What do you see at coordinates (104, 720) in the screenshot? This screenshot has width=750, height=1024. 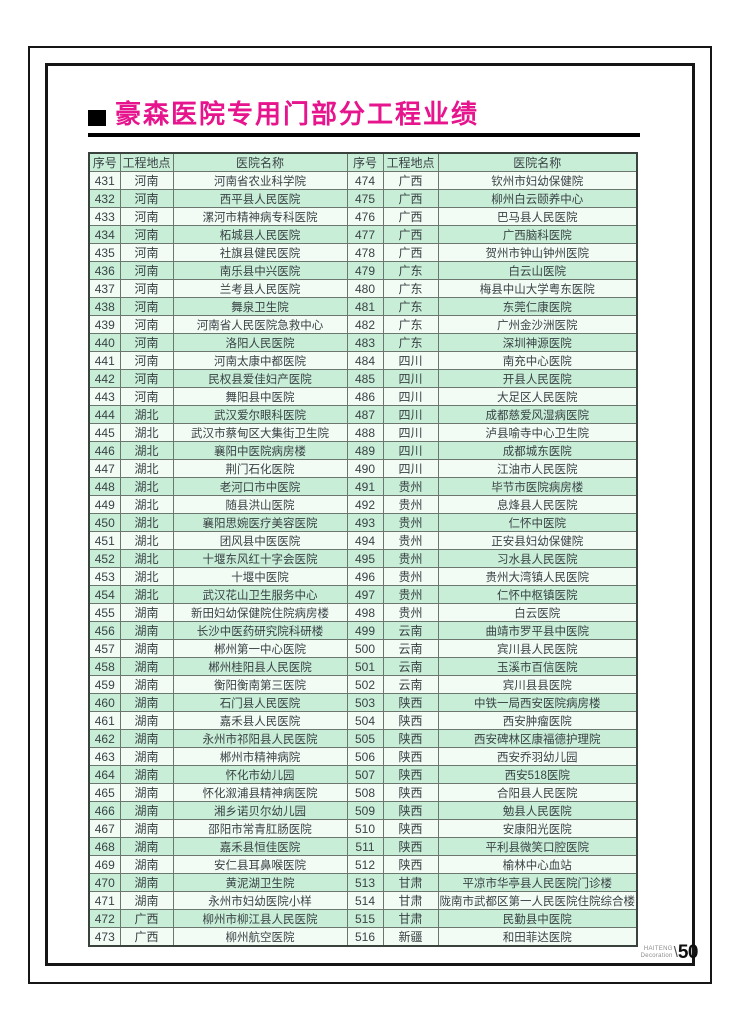 I see `serial-cell: 461` at bounding box center [104, 720].